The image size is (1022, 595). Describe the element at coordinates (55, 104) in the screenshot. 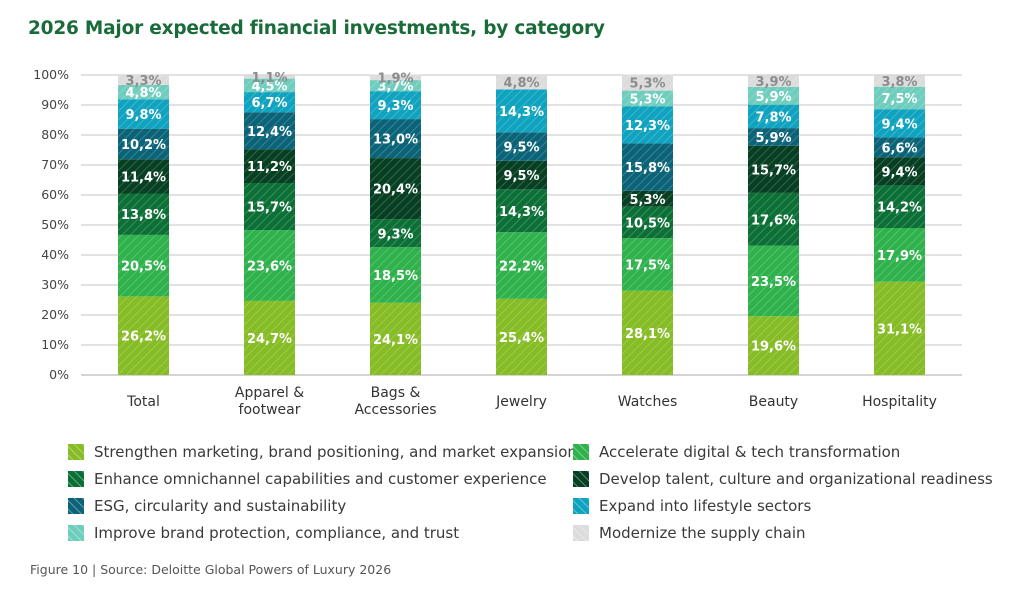

I see `y-tick-label: 90%` at that location.